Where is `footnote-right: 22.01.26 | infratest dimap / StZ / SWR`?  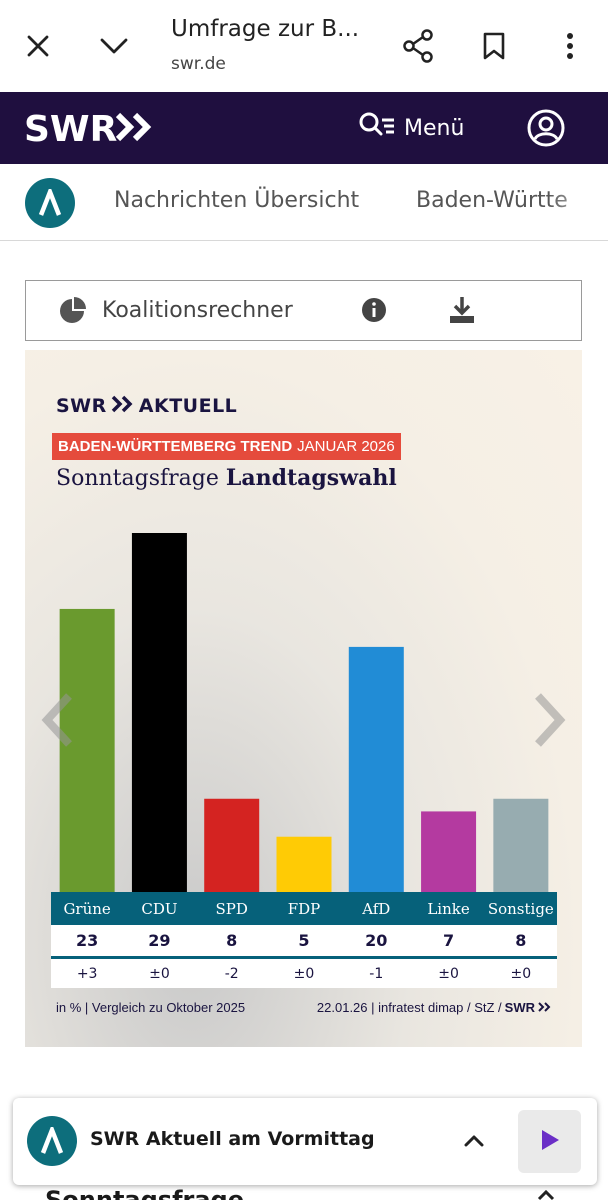 footnote-right: 22.01.26 | infratest dimap / StZ / SWR is located at coordinates (434, 1007).